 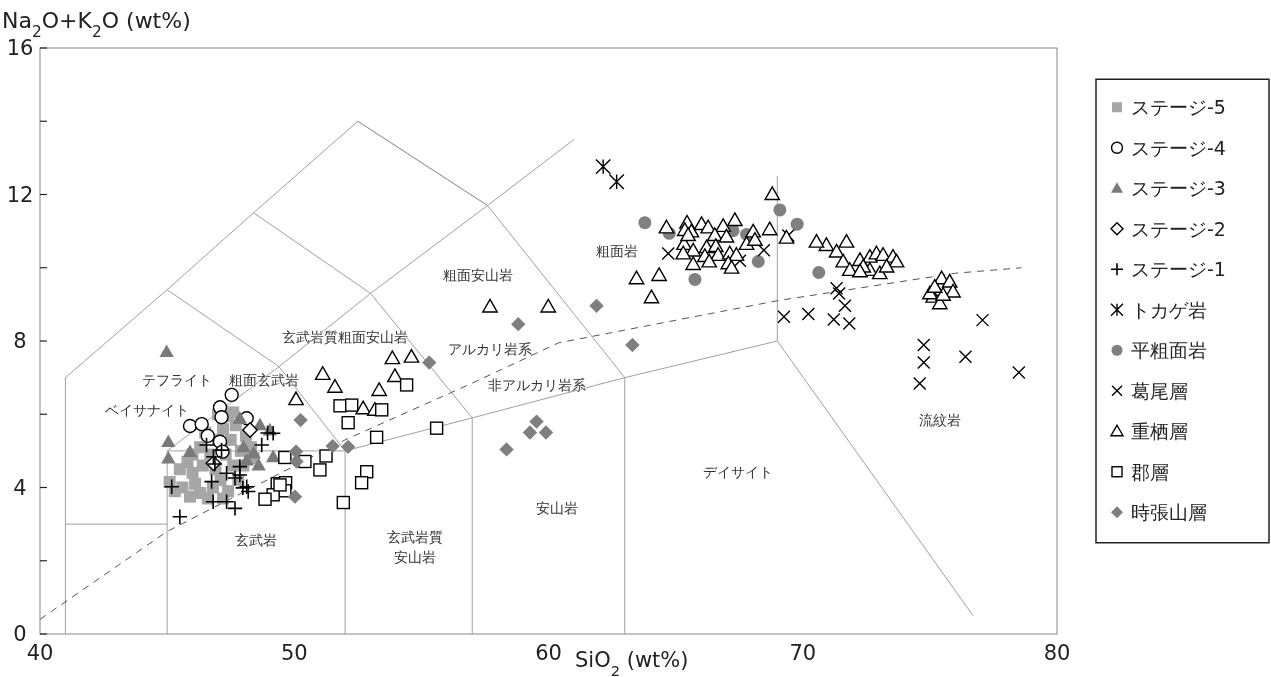 What do you see at coordinates (177, 380) in the screenshot?
I see `annotation: テフライト` at bounding box center [177, 380].